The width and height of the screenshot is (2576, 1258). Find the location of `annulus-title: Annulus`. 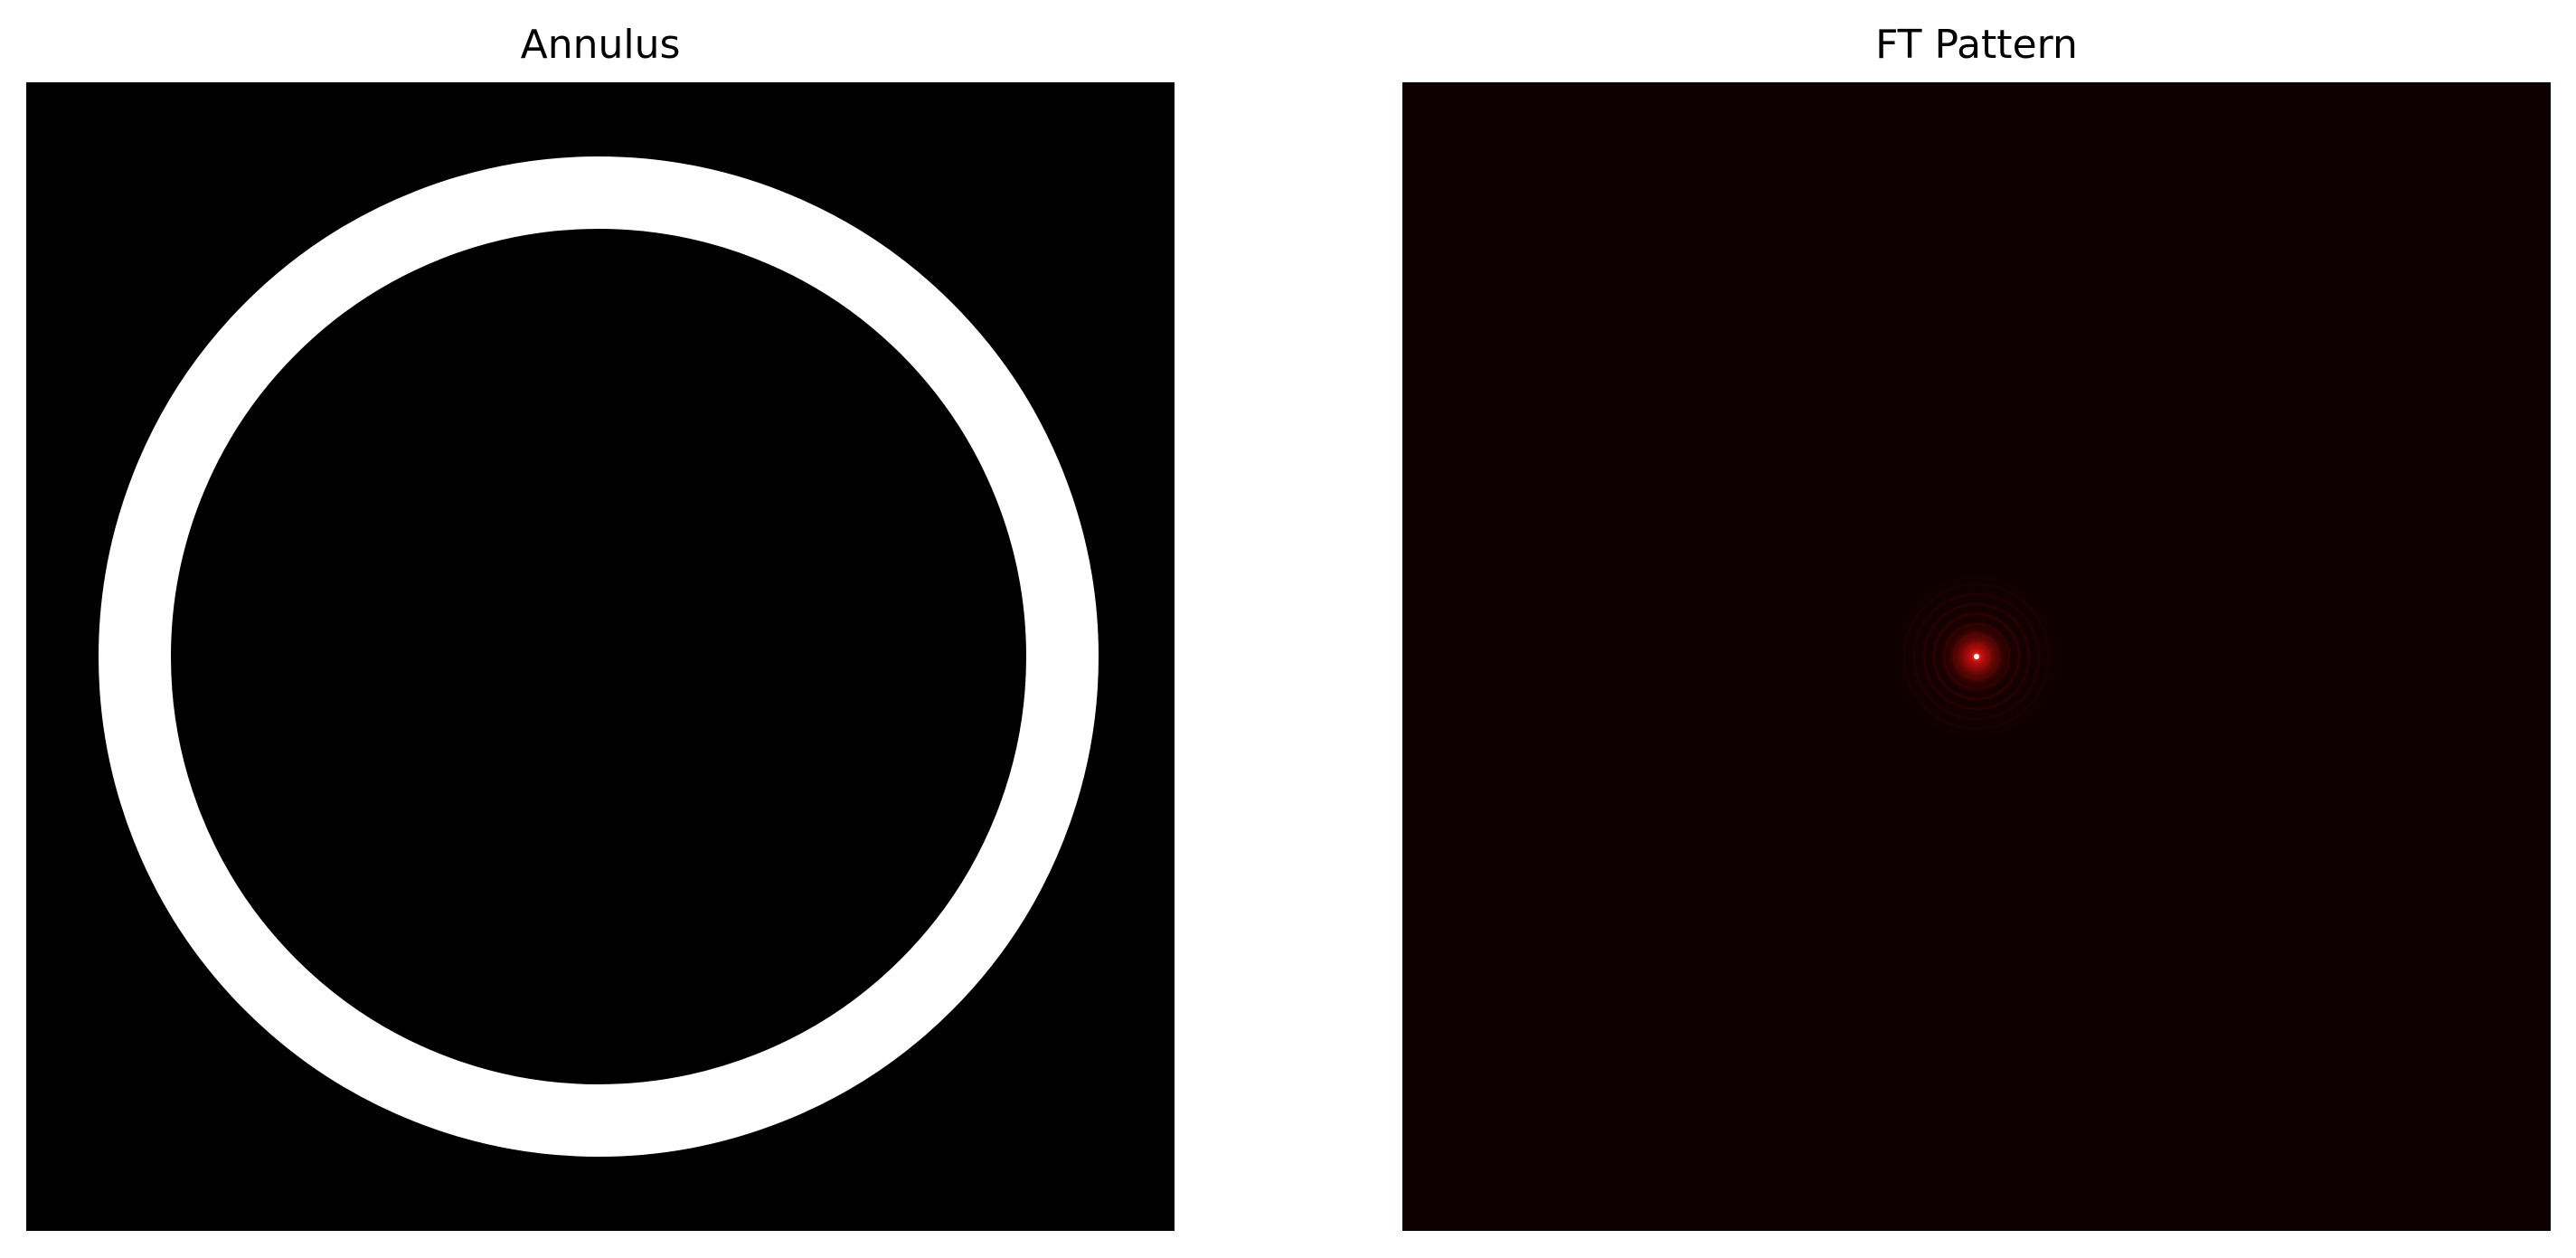

annulus-title: Annulus is located at coordinates (600, 45).